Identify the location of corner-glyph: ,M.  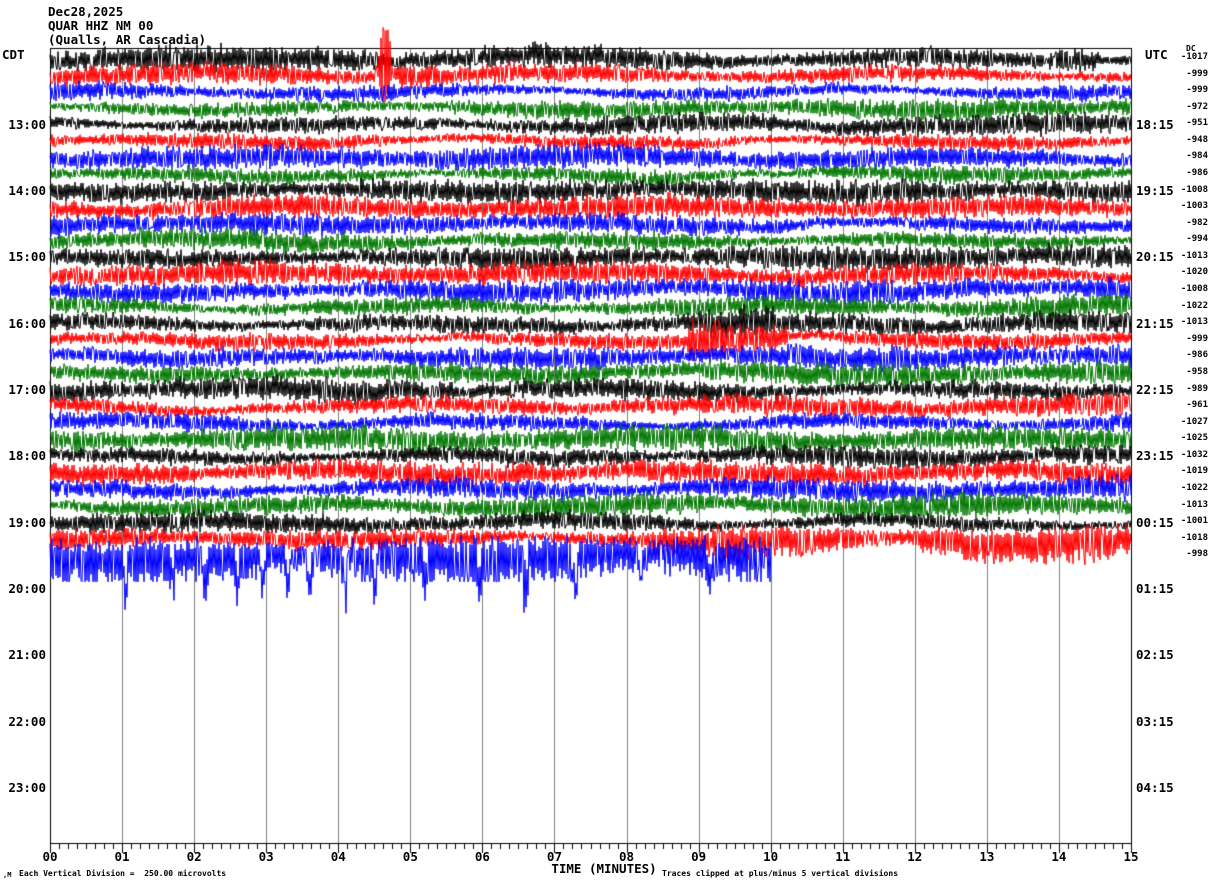
(7, 875).